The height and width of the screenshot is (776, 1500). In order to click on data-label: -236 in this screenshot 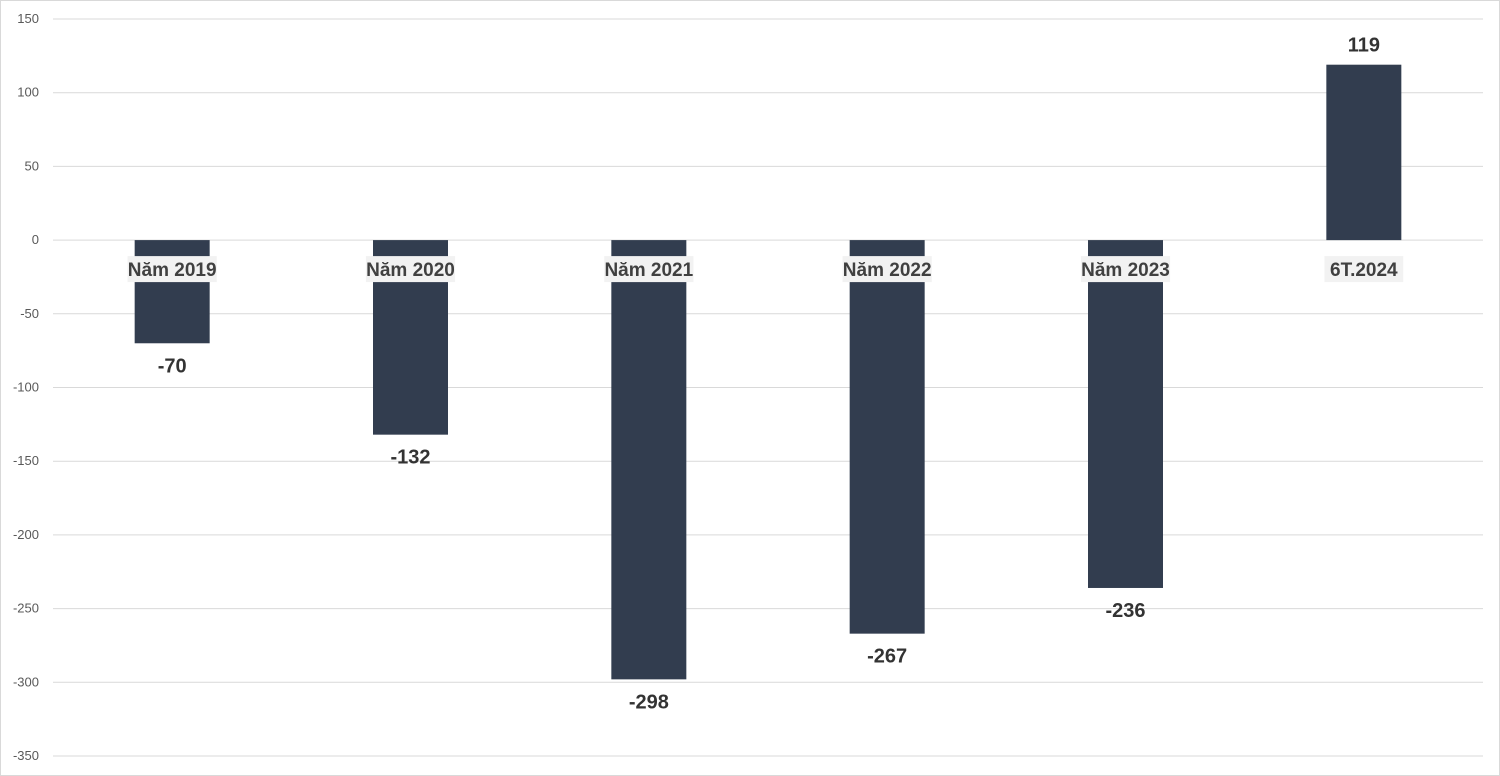, I will do `click(1125, 611)`.